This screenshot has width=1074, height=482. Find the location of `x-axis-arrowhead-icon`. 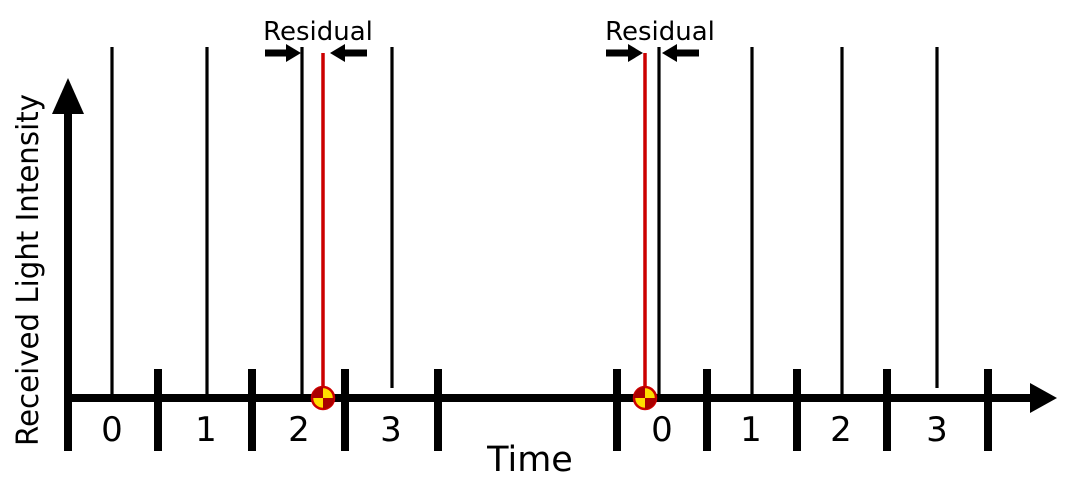

x-axis-arrowhead-icon is located at coordinates (1043, 398).